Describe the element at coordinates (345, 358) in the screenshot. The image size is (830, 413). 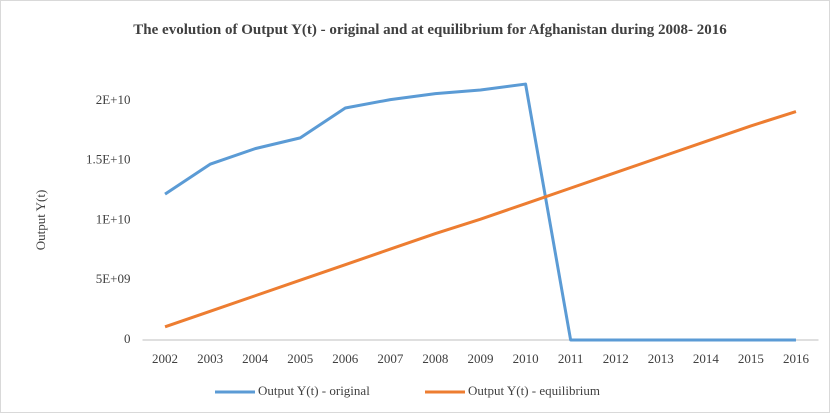
I see `x-tick-label: 2006` at that location.